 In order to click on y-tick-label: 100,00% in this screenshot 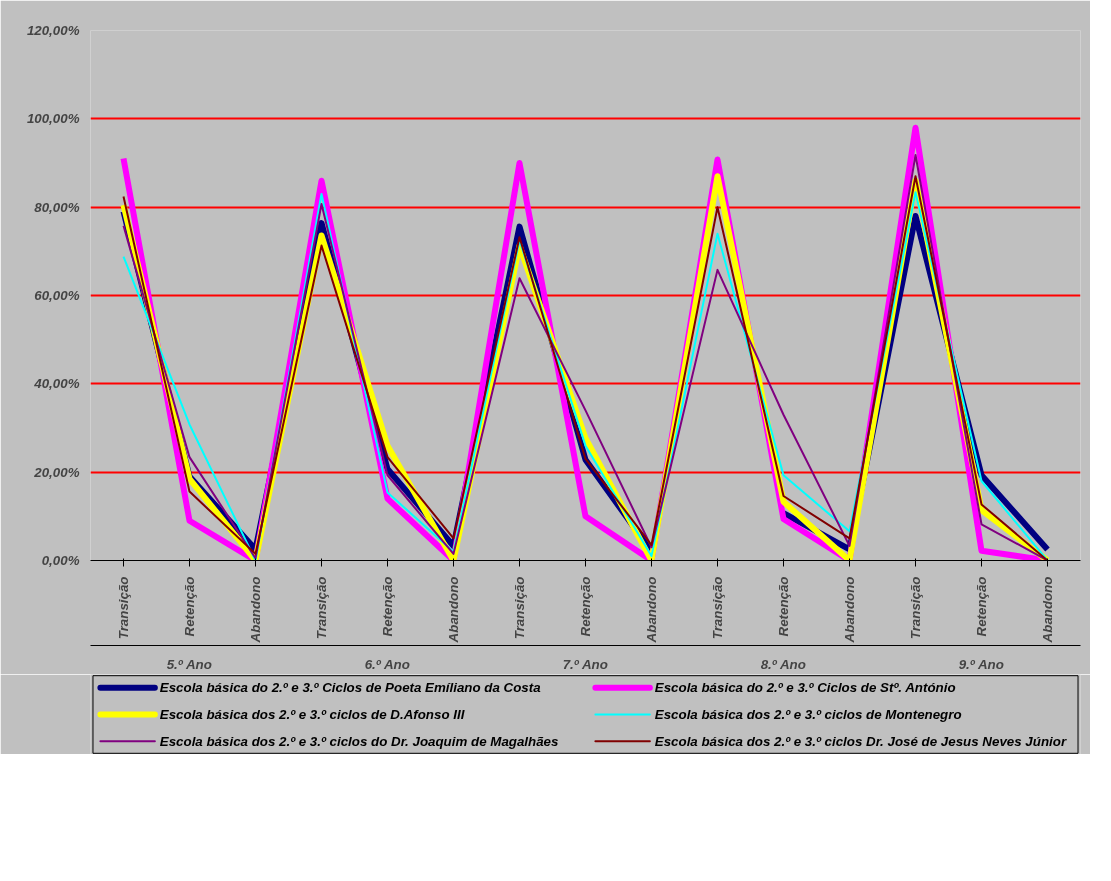, I will do `click(53, 119)`.